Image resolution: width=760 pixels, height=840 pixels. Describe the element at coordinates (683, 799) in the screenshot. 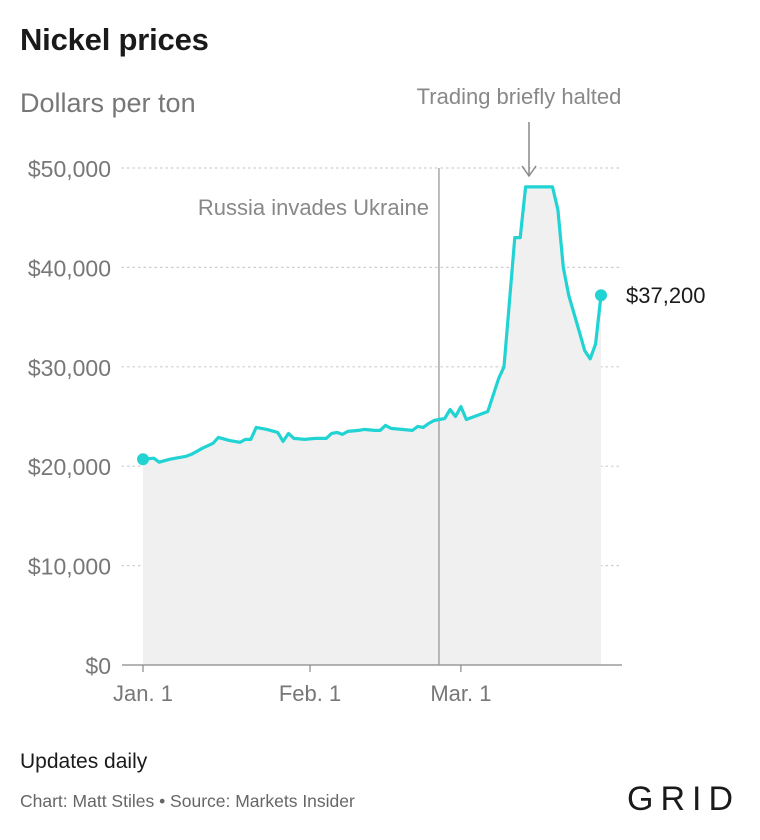

I see `grid-logo: GRID` at that location.